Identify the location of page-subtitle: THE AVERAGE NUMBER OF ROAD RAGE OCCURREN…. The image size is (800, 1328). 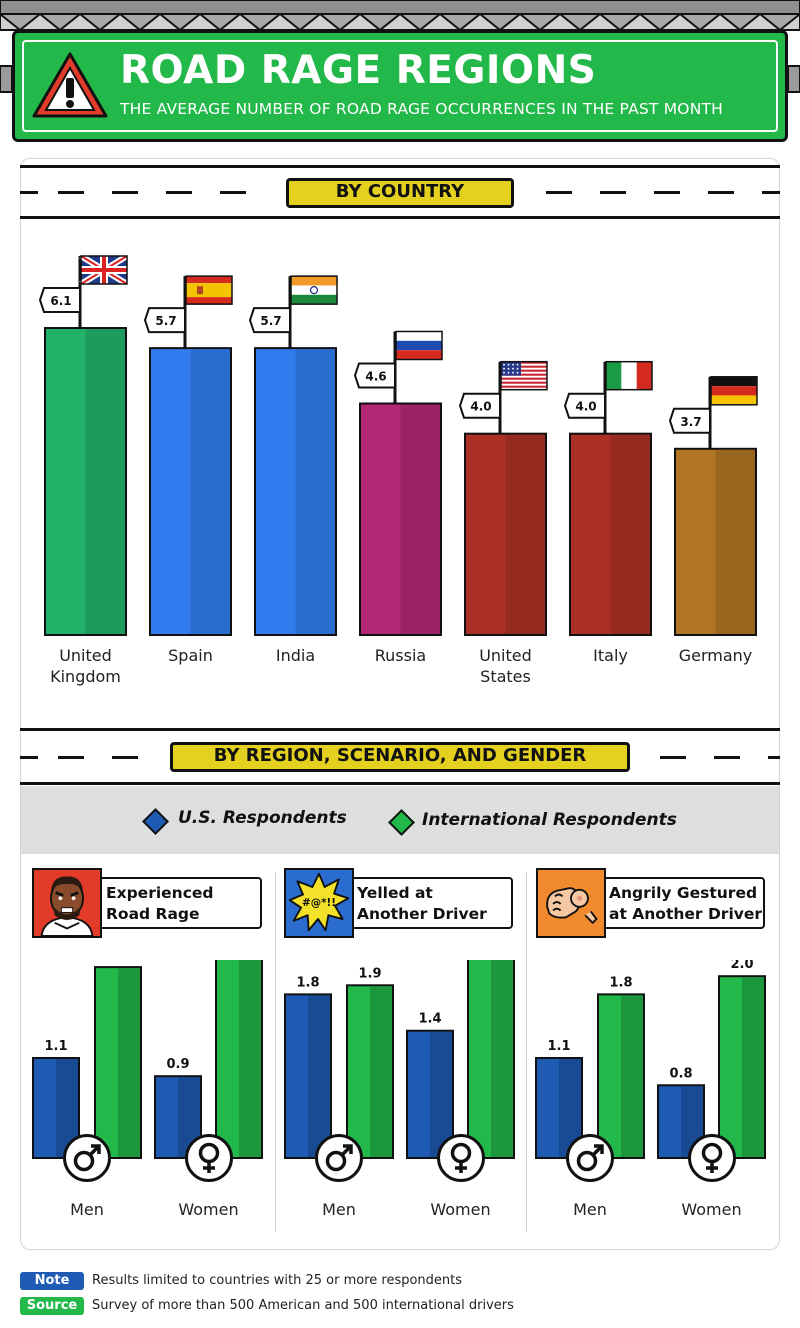
(422, 109).